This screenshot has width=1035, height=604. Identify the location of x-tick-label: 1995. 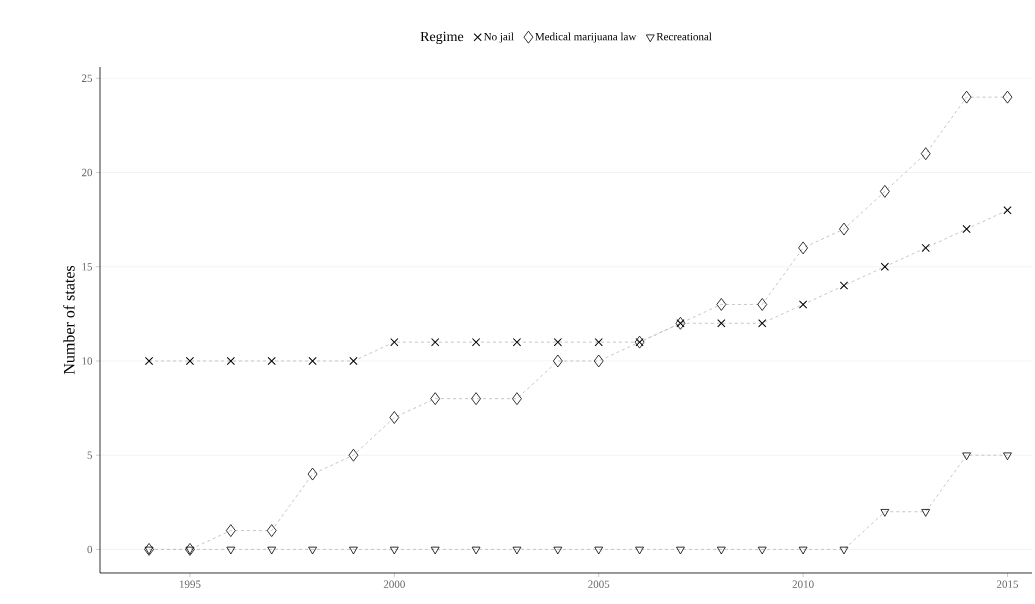
(190, 584).